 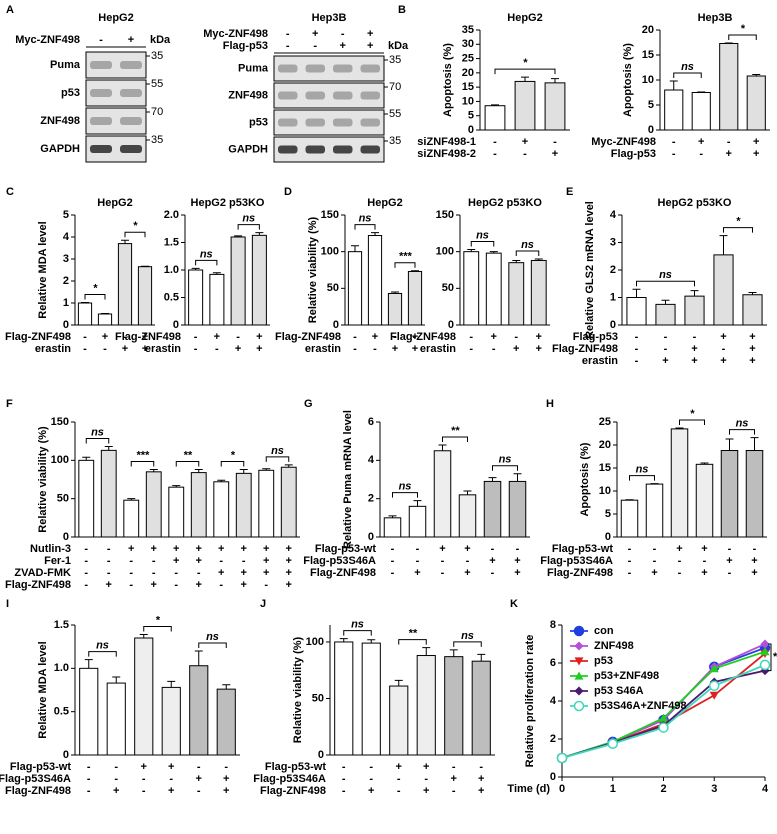 What do you see at coordinates (66, 237) in the screenshot?
I see `y-tick-label: 4` at bounding box center [66, 237].